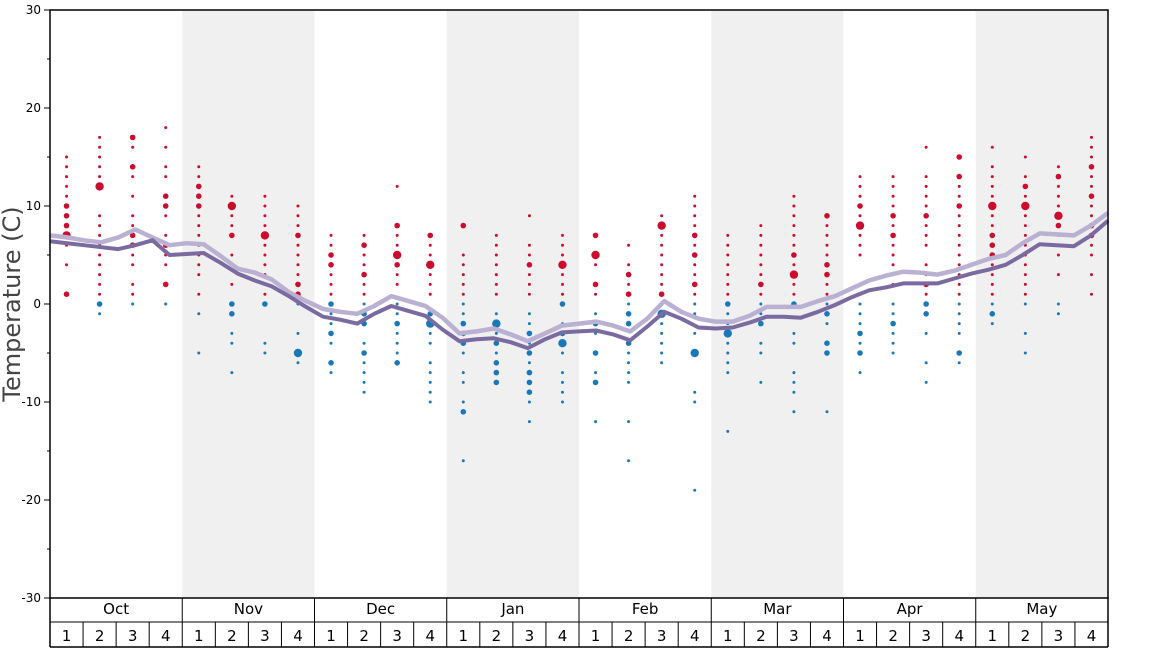 This screenshot has width=1168, height=652. I want to click on y-tick-label: -10, so click(31, 402).